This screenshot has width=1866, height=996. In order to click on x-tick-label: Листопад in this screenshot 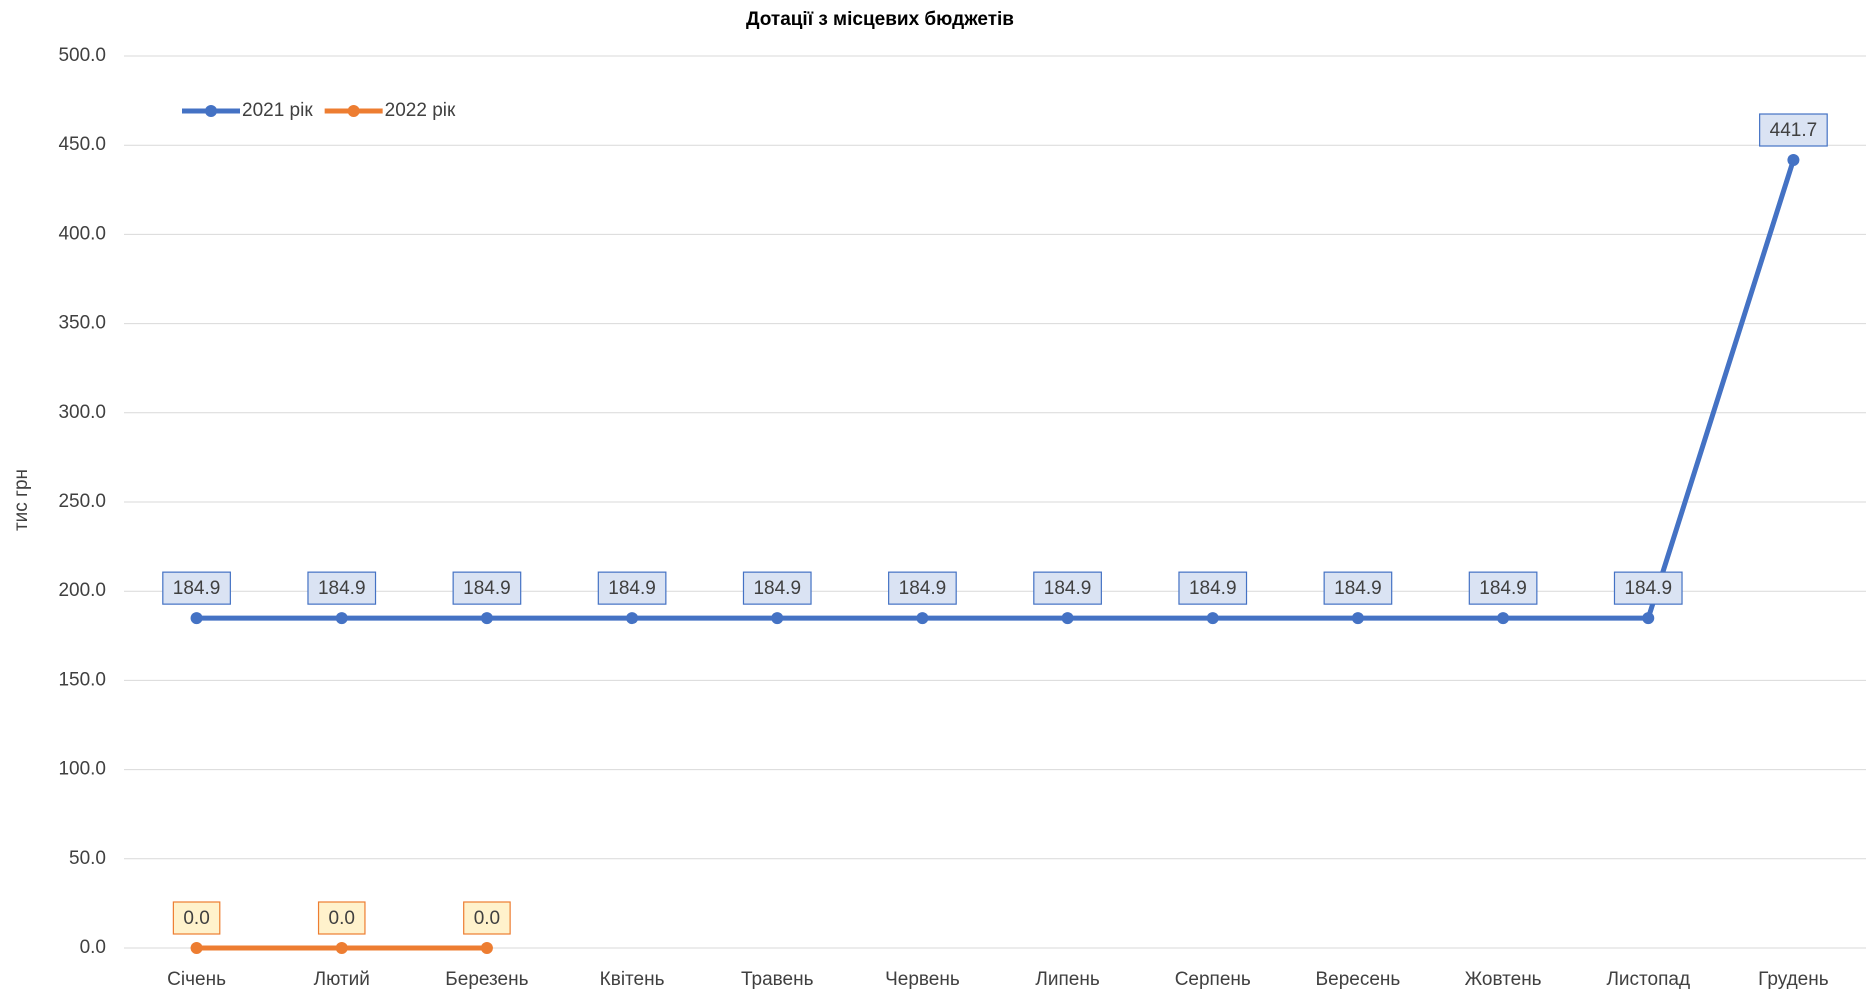, I will do `click(1648, 979)`.